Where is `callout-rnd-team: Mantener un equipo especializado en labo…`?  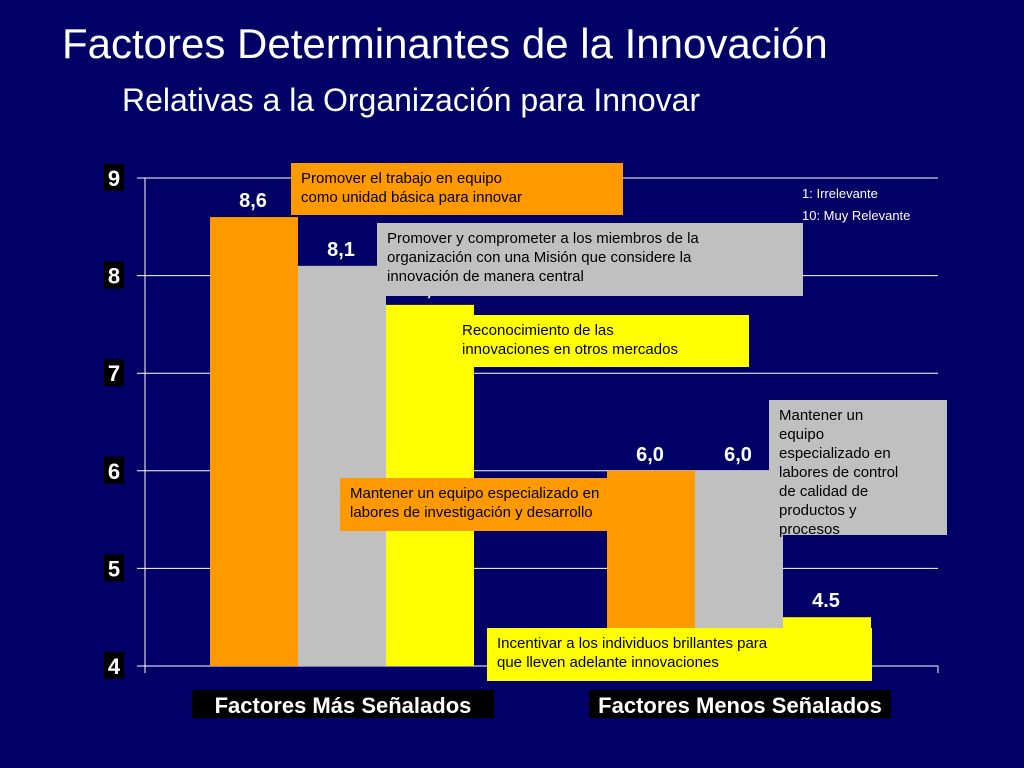 callout-rnd-team: Mantener un equipo especializado en labo… is located at coordinates (509, 504).